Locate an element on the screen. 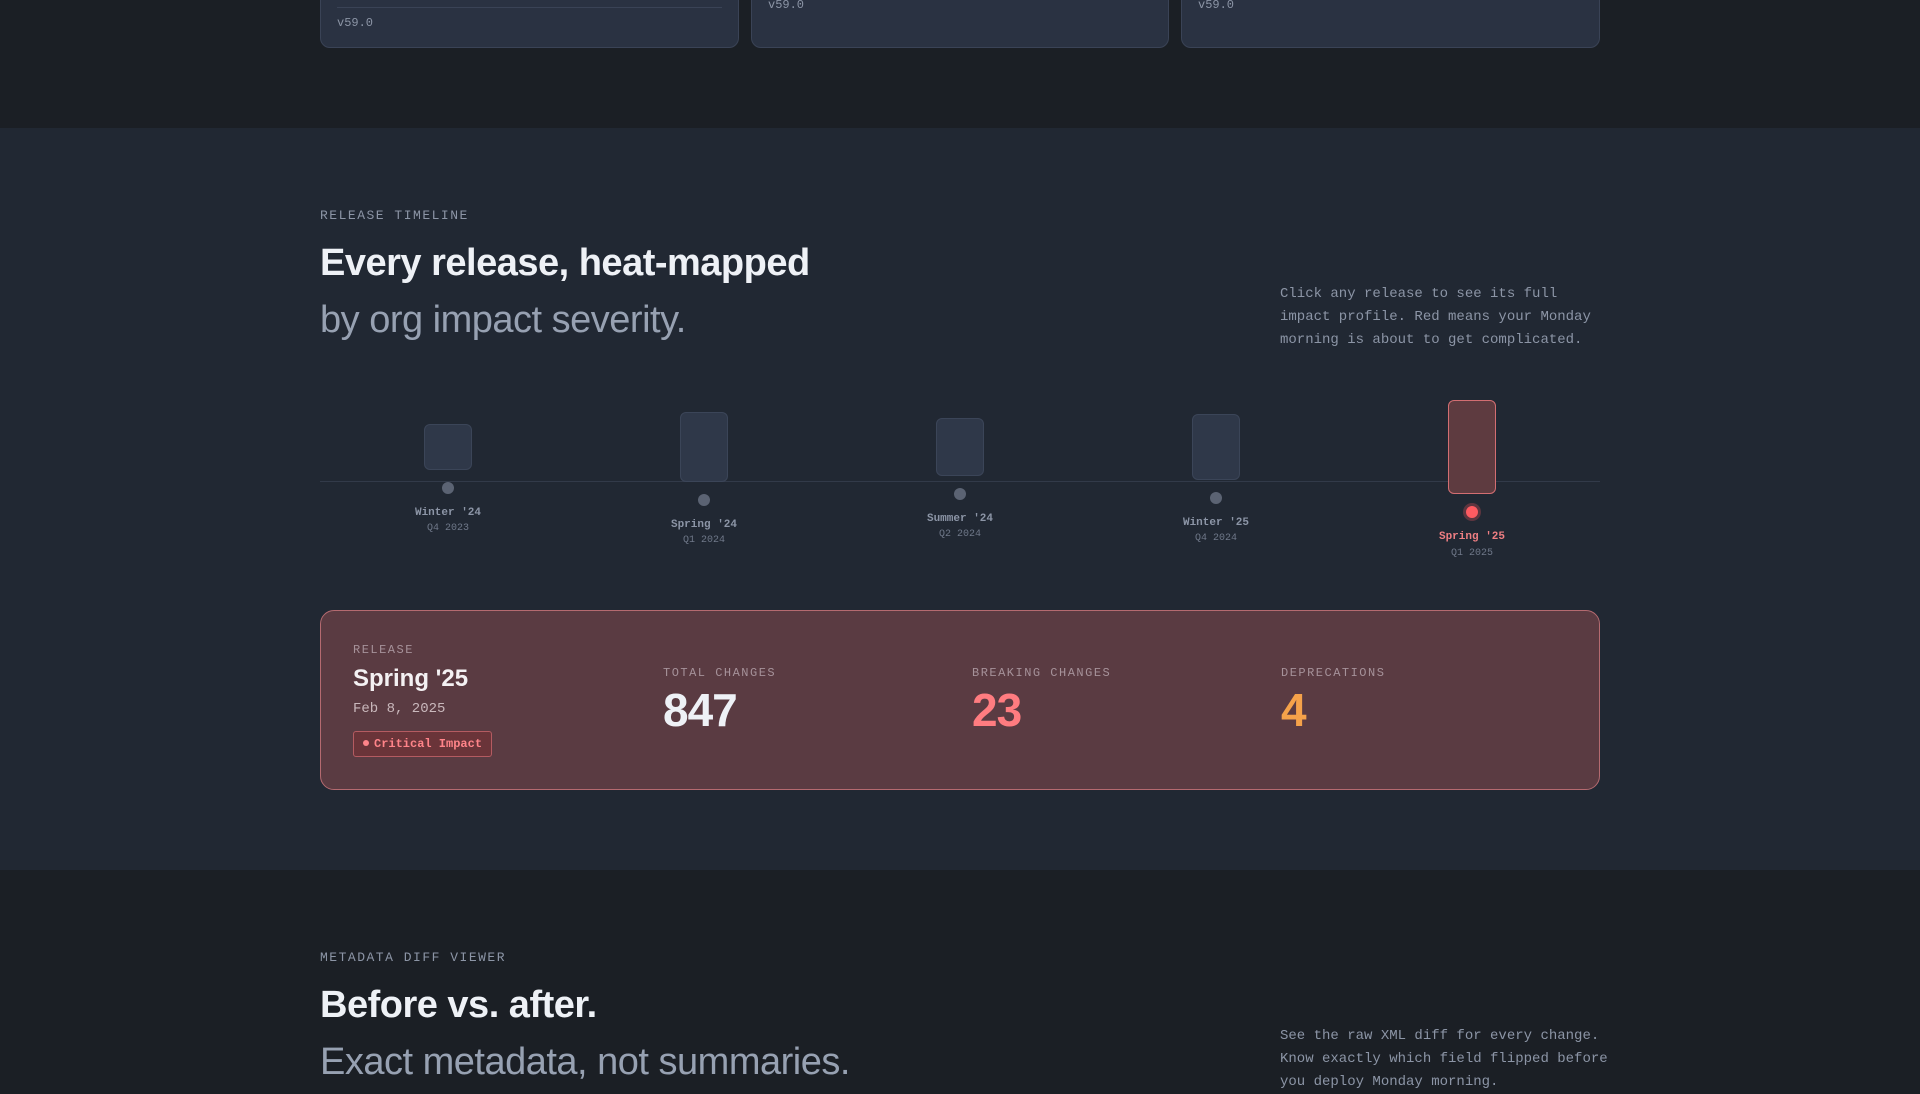  release-quarter: Q1 2025 is located at coordinates (1471, 553).